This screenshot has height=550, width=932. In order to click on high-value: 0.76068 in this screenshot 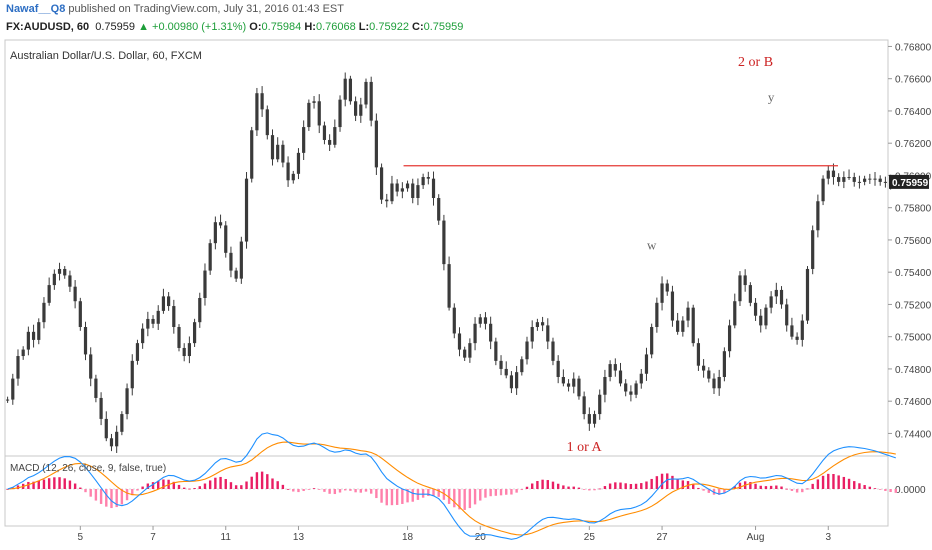, I will do `click(335, 27)`.